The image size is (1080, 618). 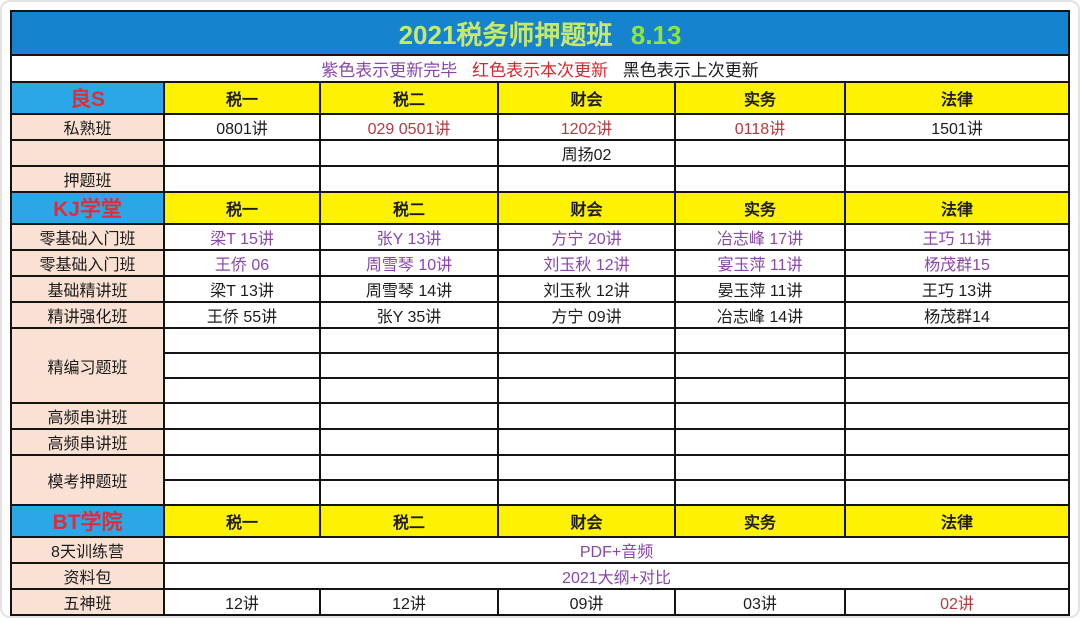 I want to click on title-bar: 2021税务师押题班 8.13, so click(x=540, y=33).